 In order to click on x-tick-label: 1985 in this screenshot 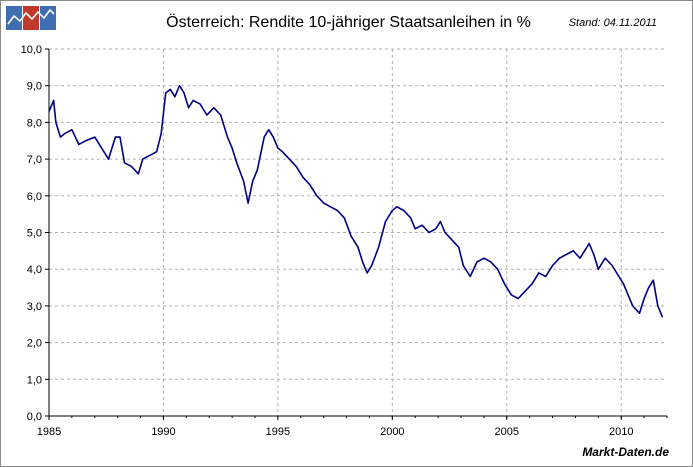, I will do `click(49, 432)`.